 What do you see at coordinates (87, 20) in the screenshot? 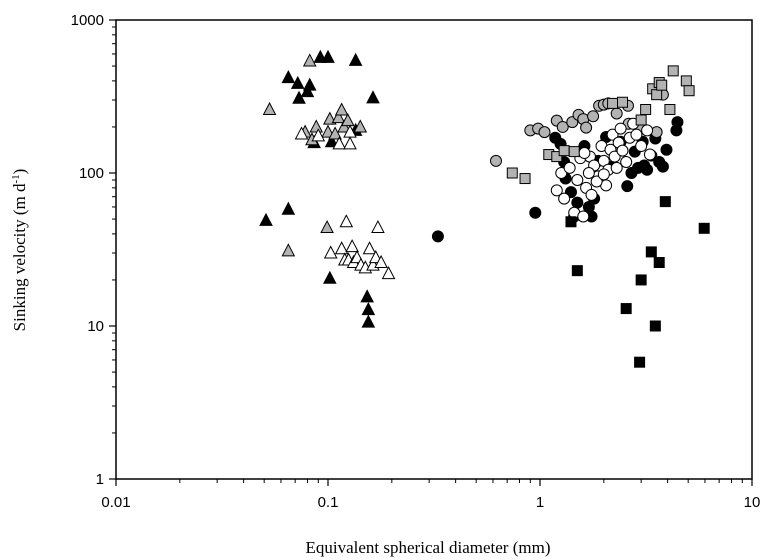
I see `y-tick-label: 1000` at bounding box center [87, 20].